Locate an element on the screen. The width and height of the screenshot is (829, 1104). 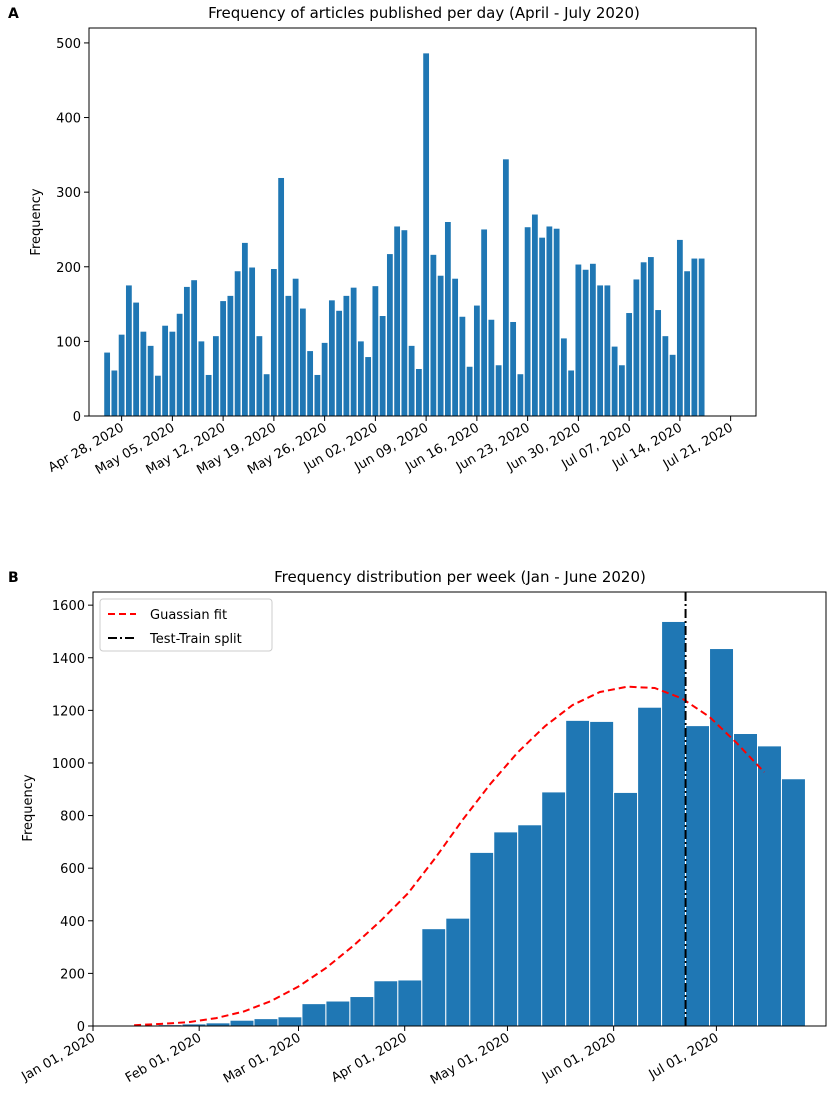
y-tick-label: 300 is located at coordinates (68, 193).